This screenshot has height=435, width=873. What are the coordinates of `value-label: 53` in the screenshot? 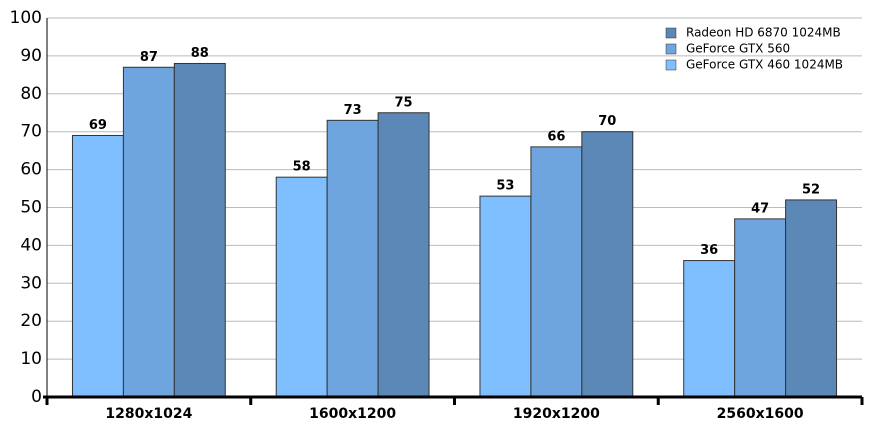 It's located at (505, 186).